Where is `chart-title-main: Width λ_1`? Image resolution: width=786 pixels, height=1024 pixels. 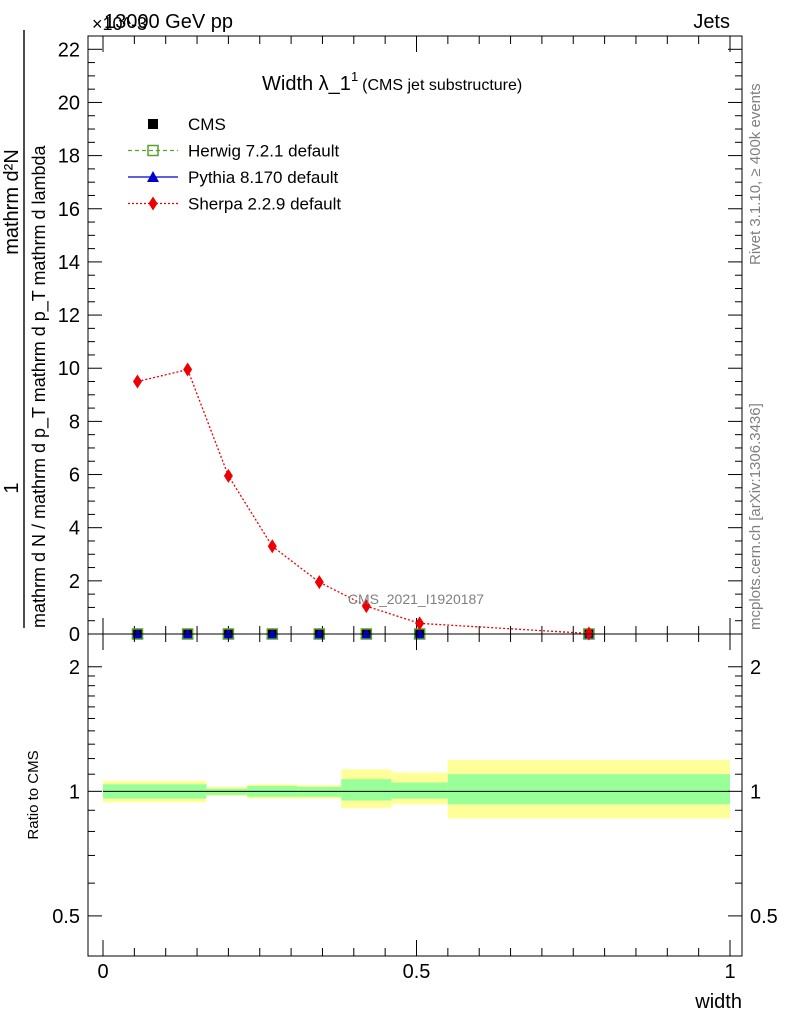 chart-title-main: Width λ_1 is located at coordinates (306, 84).